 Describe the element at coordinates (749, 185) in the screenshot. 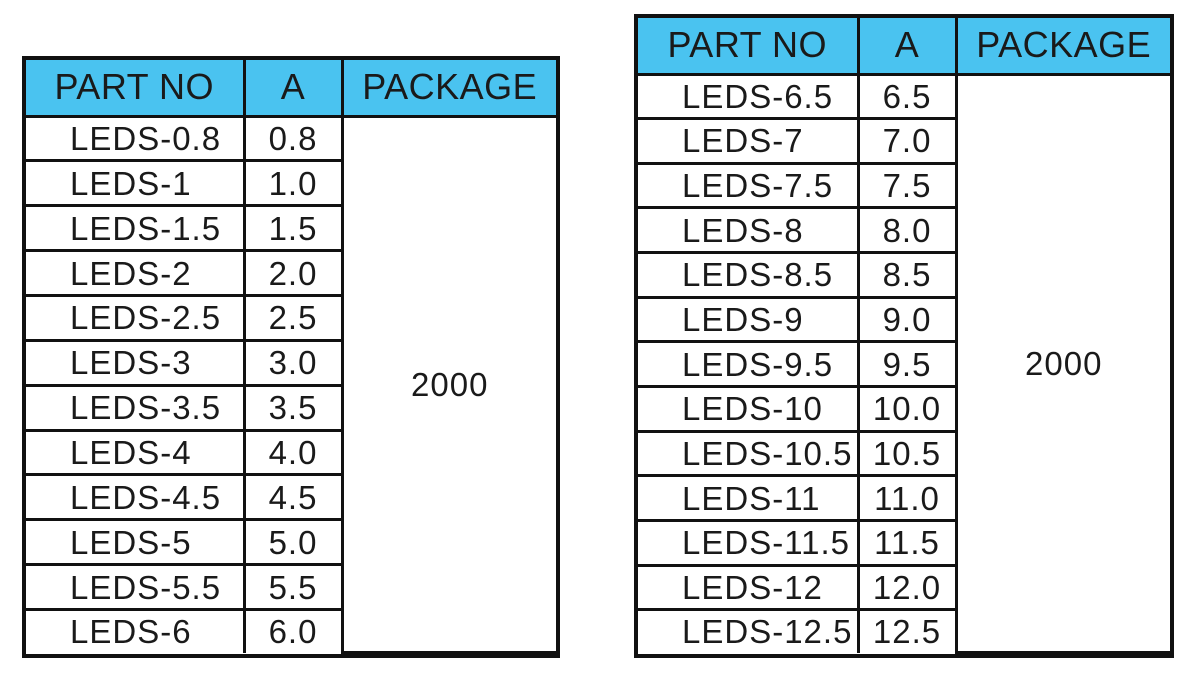

I see `part-no-cell: LEDS-7.5` at that location.